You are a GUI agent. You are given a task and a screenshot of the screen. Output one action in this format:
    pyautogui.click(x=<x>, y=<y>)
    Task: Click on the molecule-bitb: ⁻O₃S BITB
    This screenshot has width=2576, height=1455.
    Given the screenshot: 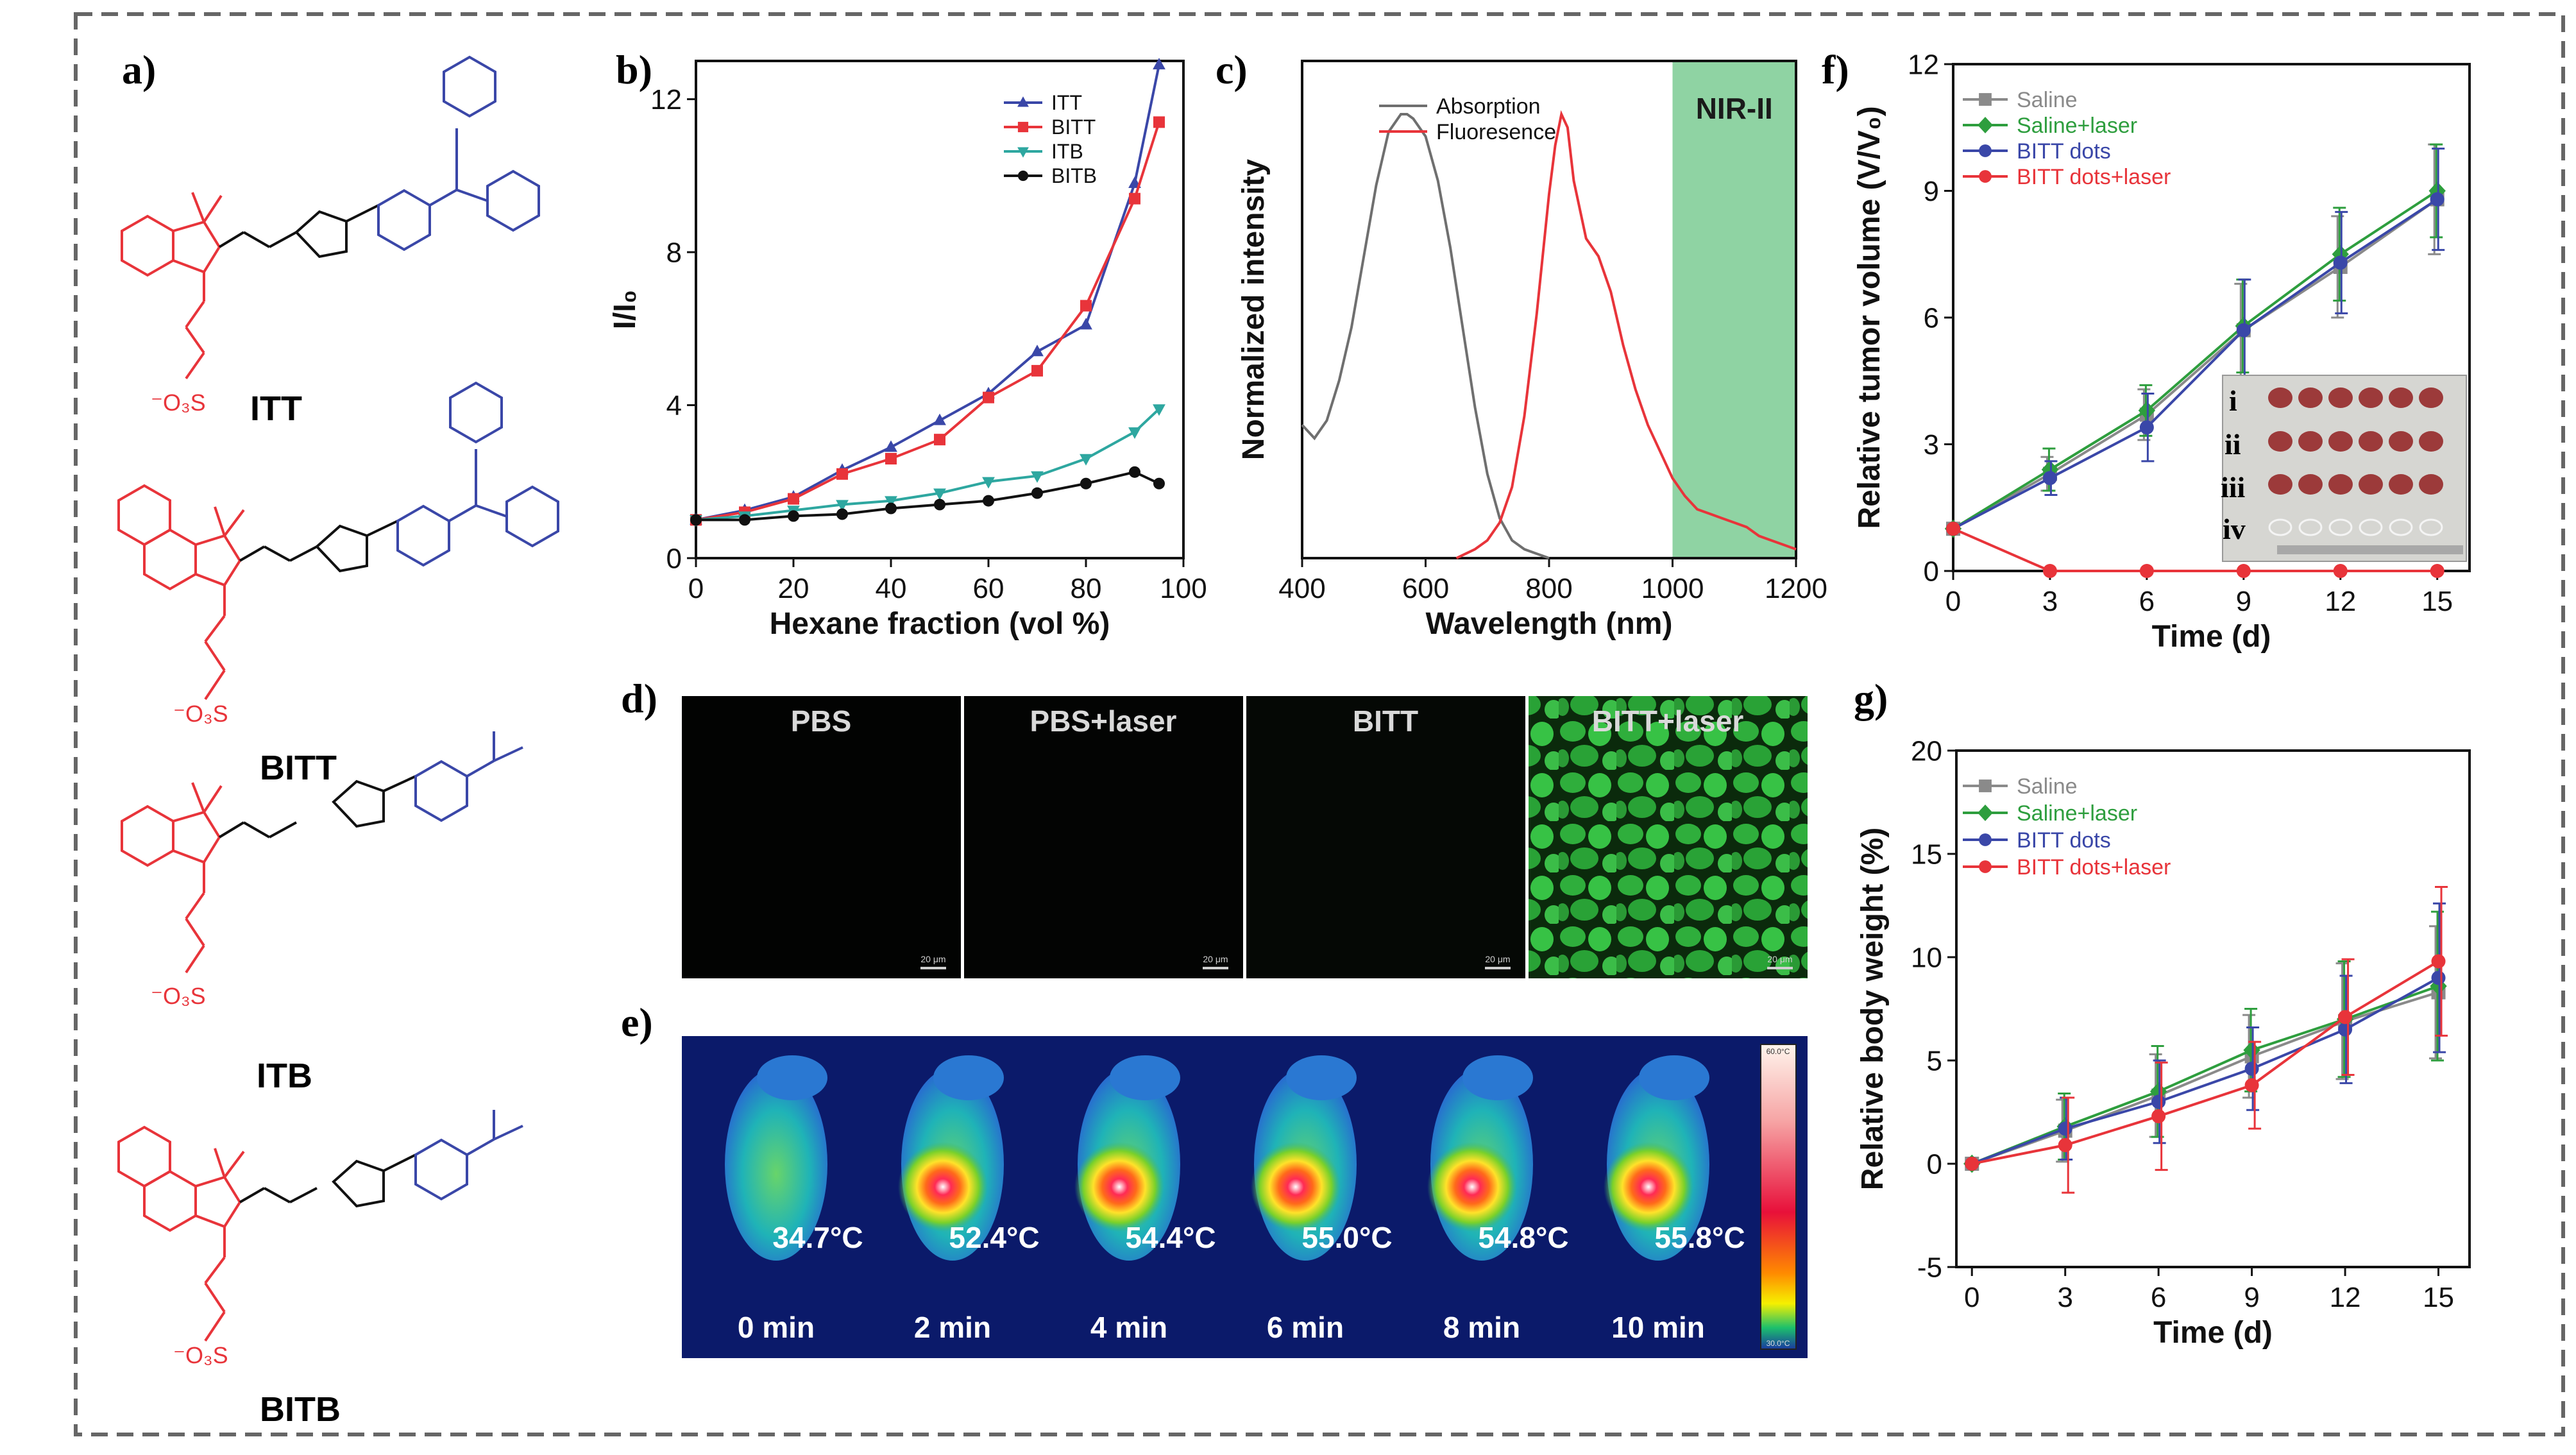 What is the action you would take?
    pyautogui.click(x=320, y=1269)
    